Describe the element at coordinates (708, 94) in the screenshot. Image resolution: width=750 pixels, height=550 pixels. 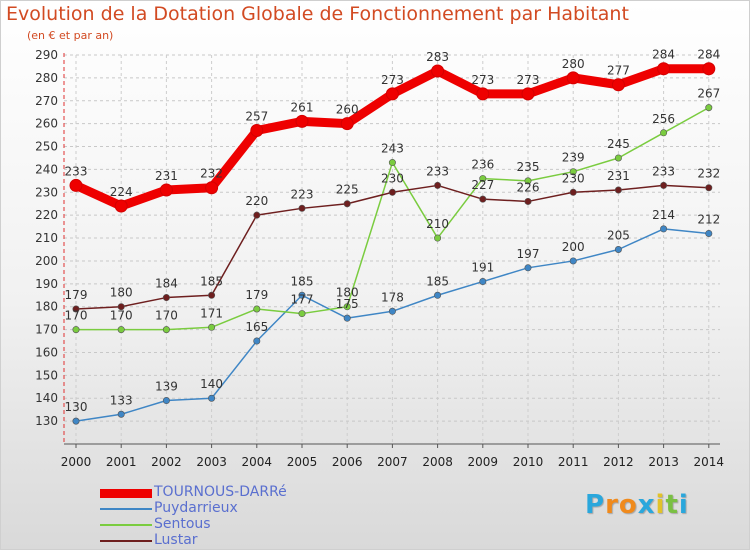
I see `data-label: 267` at that location.